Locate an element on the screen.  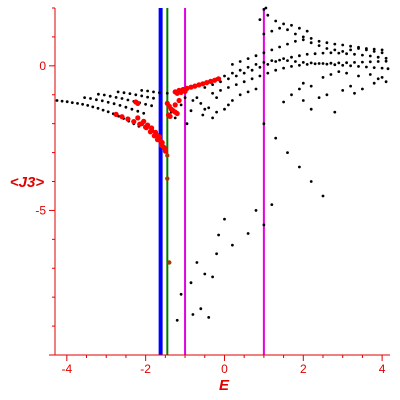
x-axis-title: E is located at coordinates (224, 385).